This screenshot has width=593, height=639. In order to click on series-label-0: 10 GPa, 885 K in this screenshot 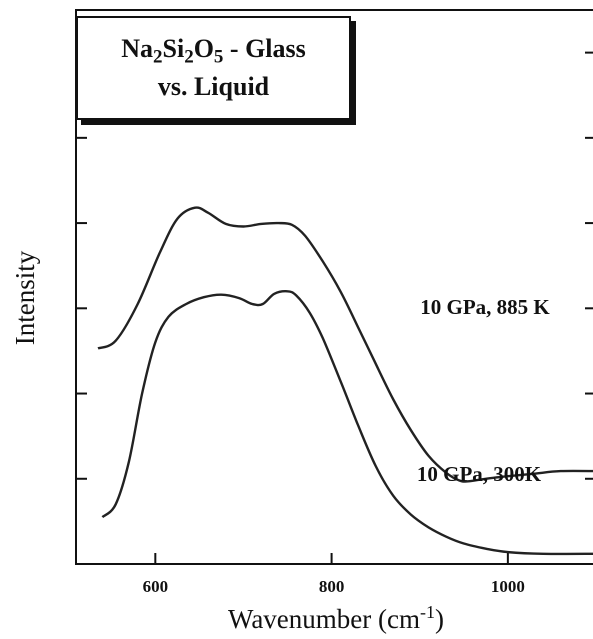, I will do `click(485, 307)`.